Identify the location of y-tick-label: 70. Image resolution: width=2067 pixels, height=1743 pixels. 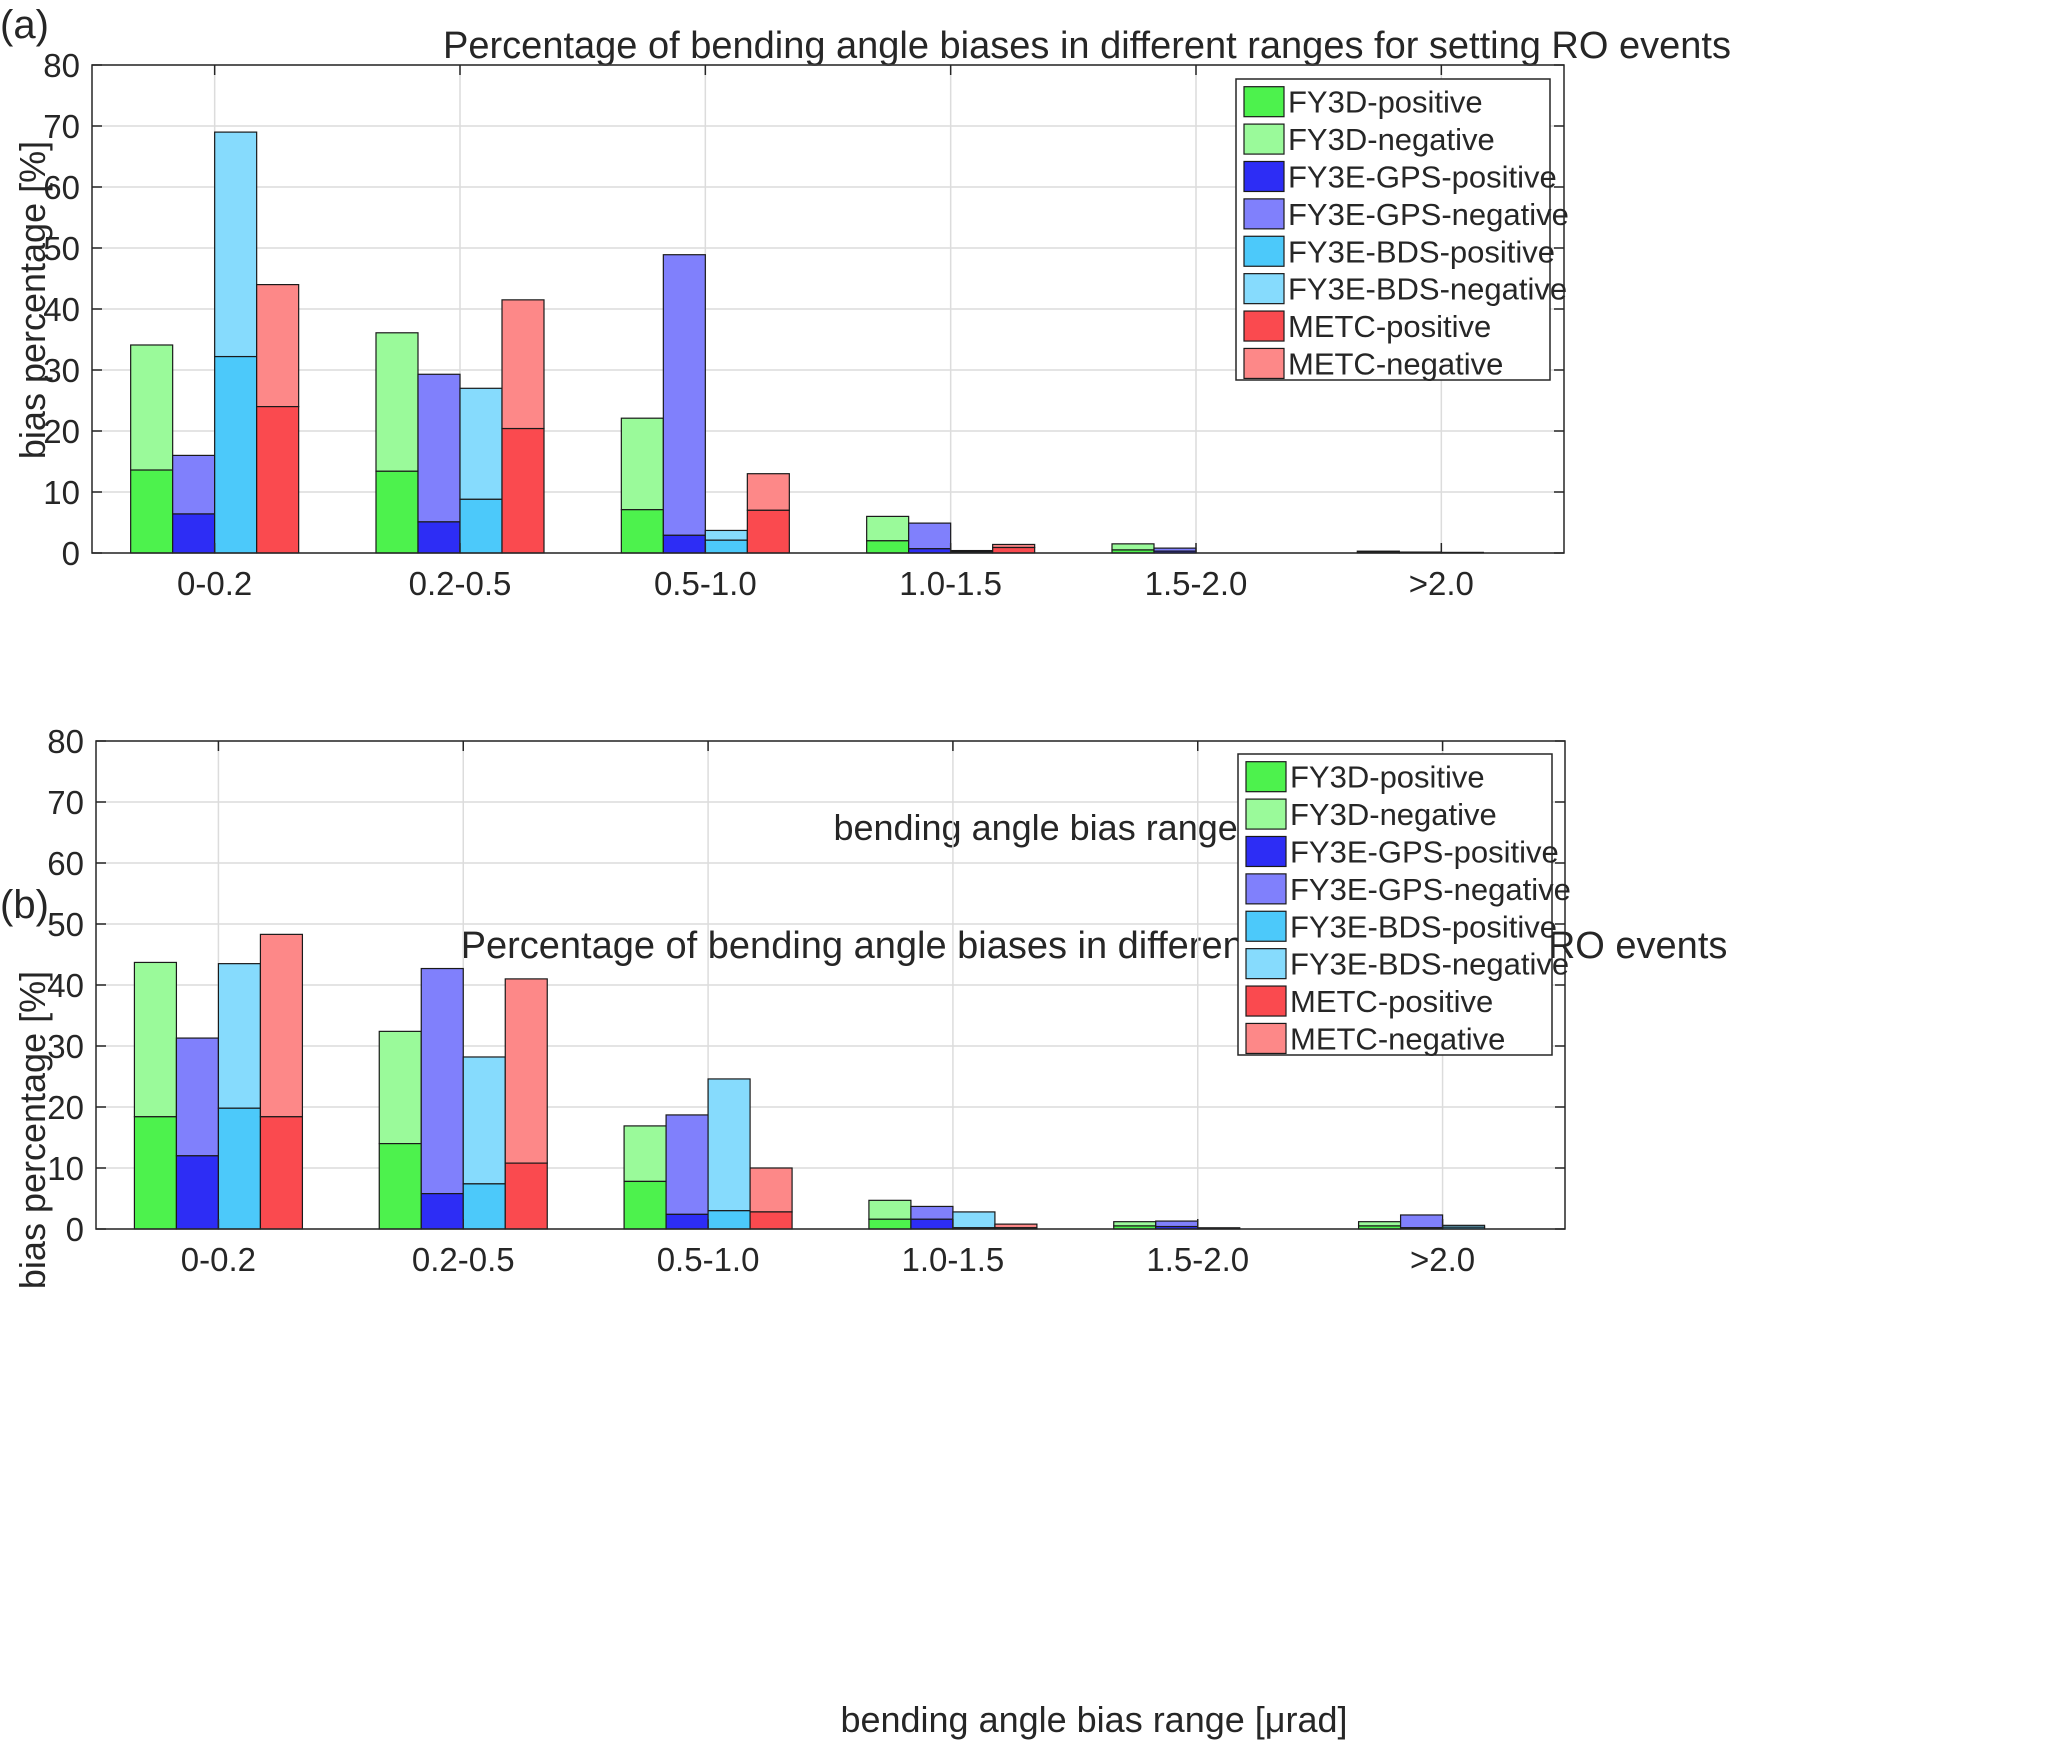
(65, 802).